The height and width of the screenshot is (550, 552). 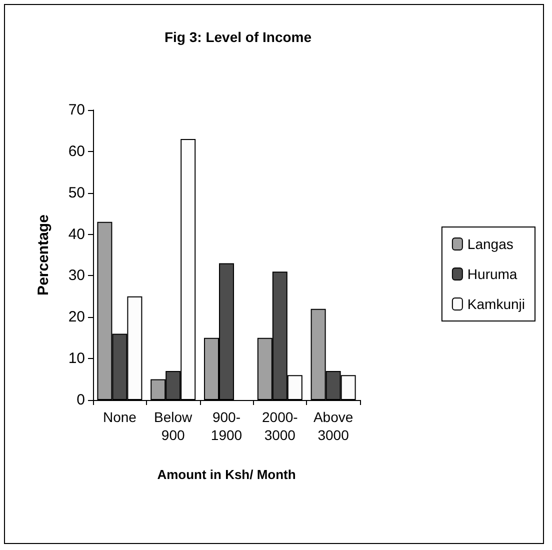 What do you see at coordinates (490, 244) in the screenshot?
I see `legend-label: Langas` at bounding box center [490, 244].